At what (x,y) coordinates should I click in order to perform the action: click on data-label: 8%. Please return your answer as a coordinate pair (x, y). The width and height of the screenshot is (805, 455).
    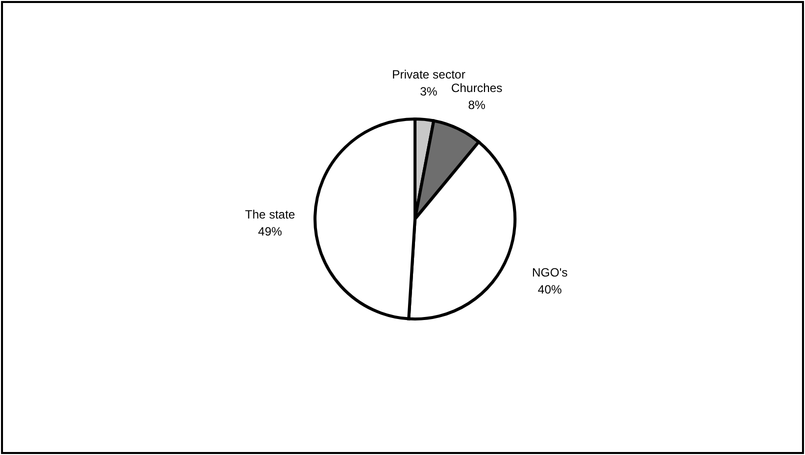
    Looking at the image, I should click on (477, 105).